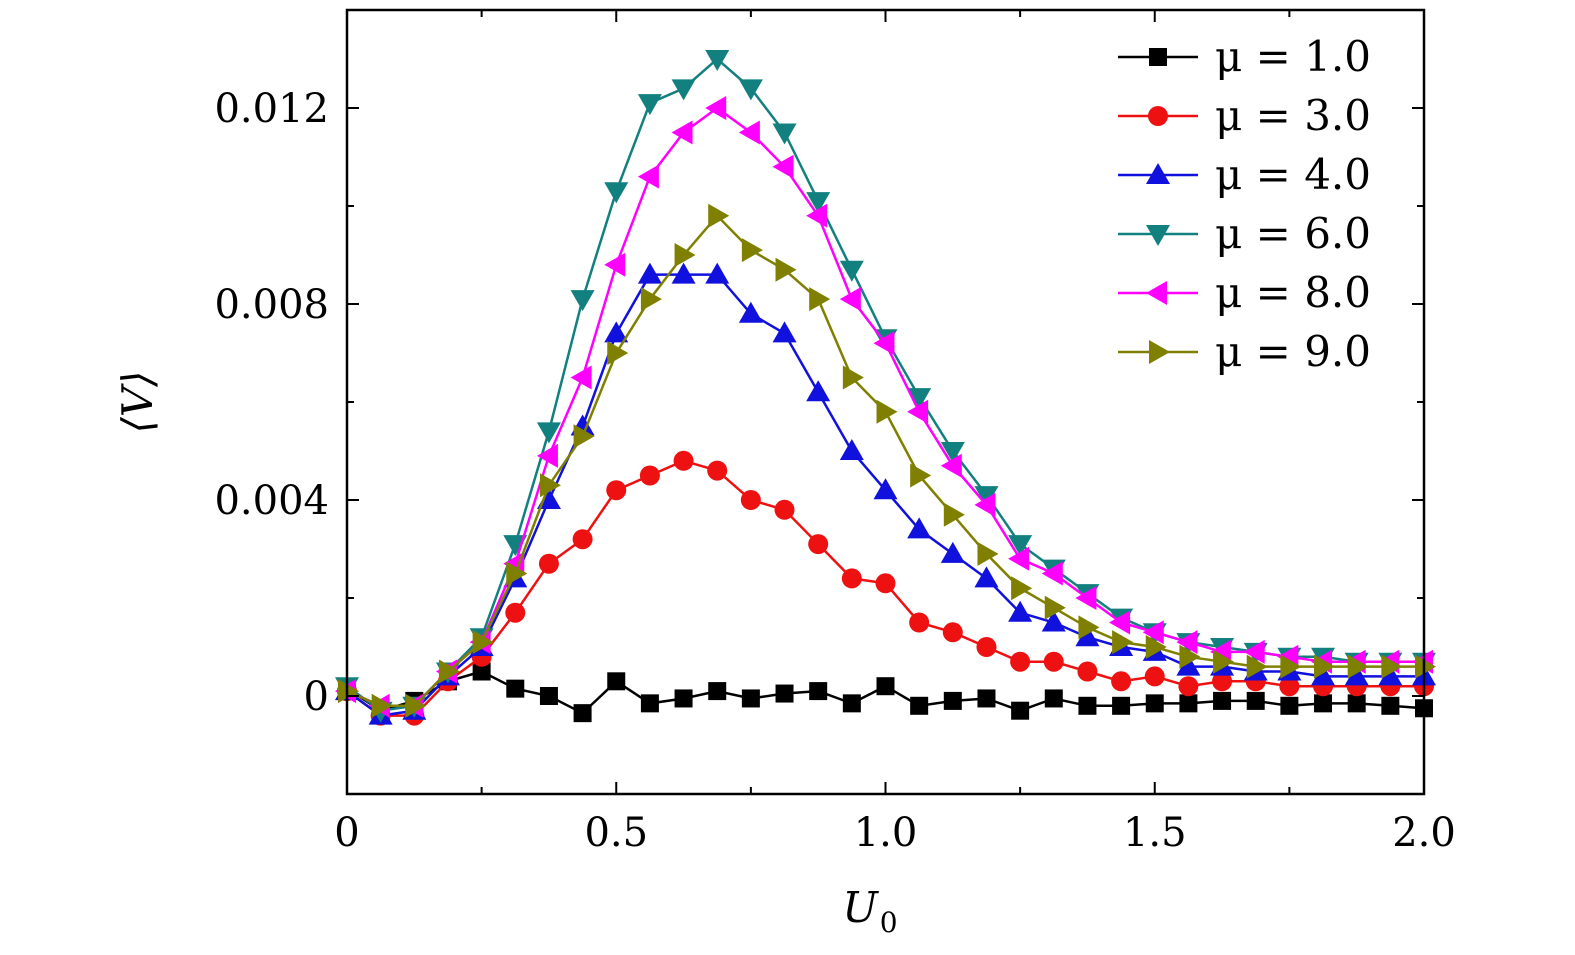  Describe the element at coordinates (1424, 833) in the screenshot. I see `x-tick-label: 2.0` at that location.